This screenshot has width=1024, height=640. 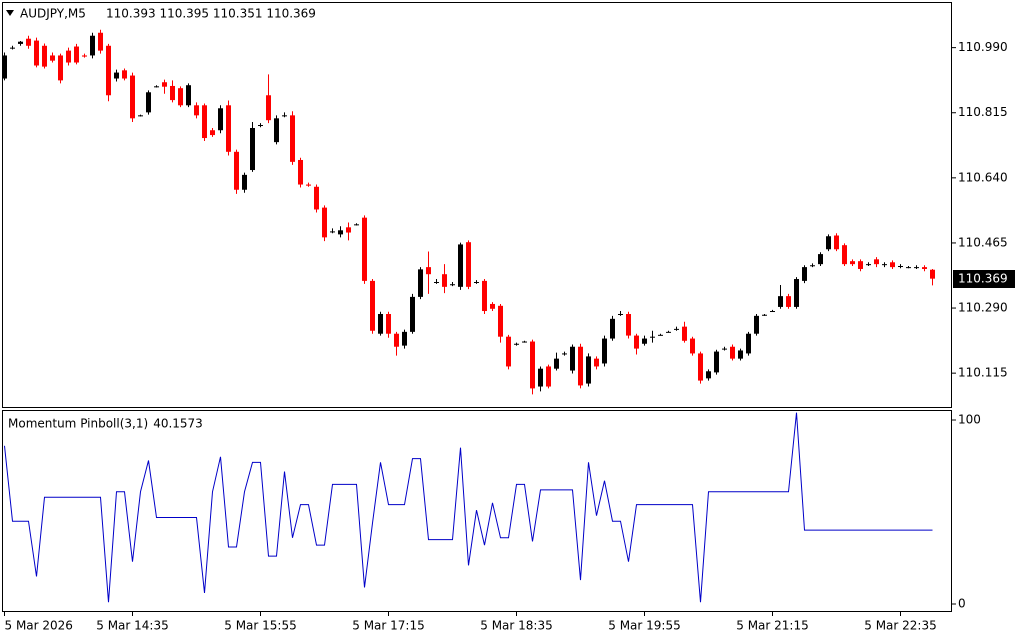 What do you see at coordinates (132, 626) in the screenshot?
I see `x-tick-label: 5 Mar 14:35` at bounding box center [132, 626].